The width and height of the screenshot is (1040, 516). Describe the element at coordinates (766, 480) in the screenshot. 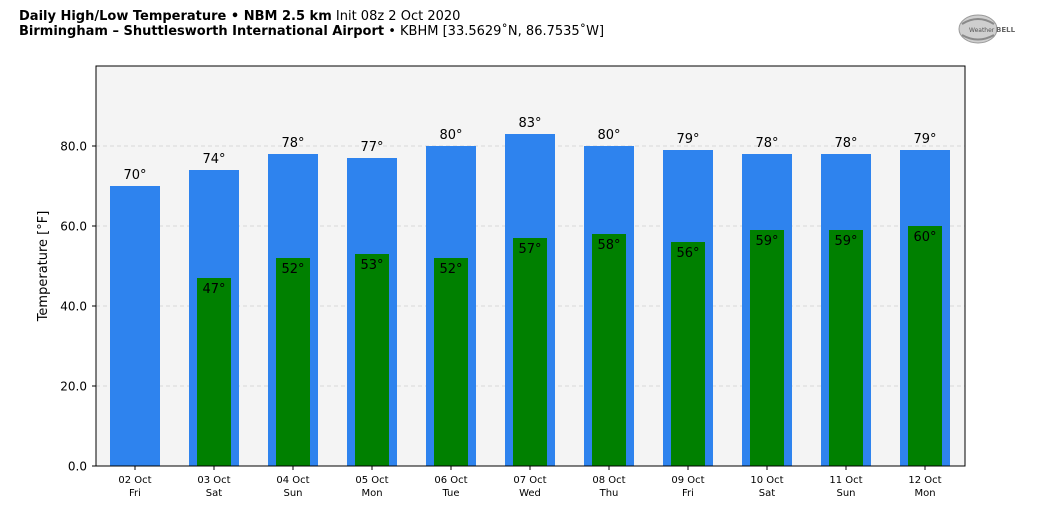

I see `x-tick-date: 10 Oct` at that location.